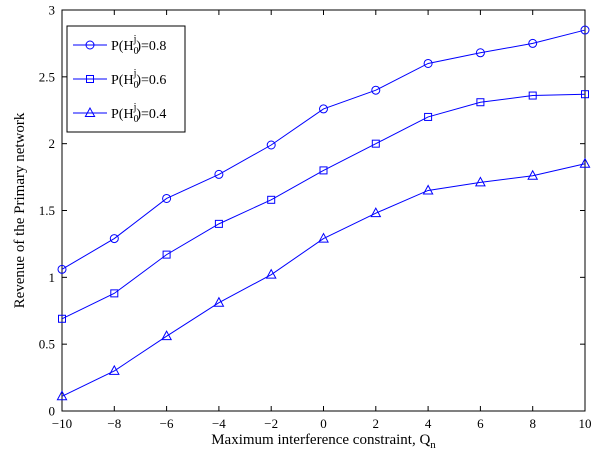 The height and width of the screenshot is (457, 598). I want to click on x-tick-label: 2, so click(376, 423).